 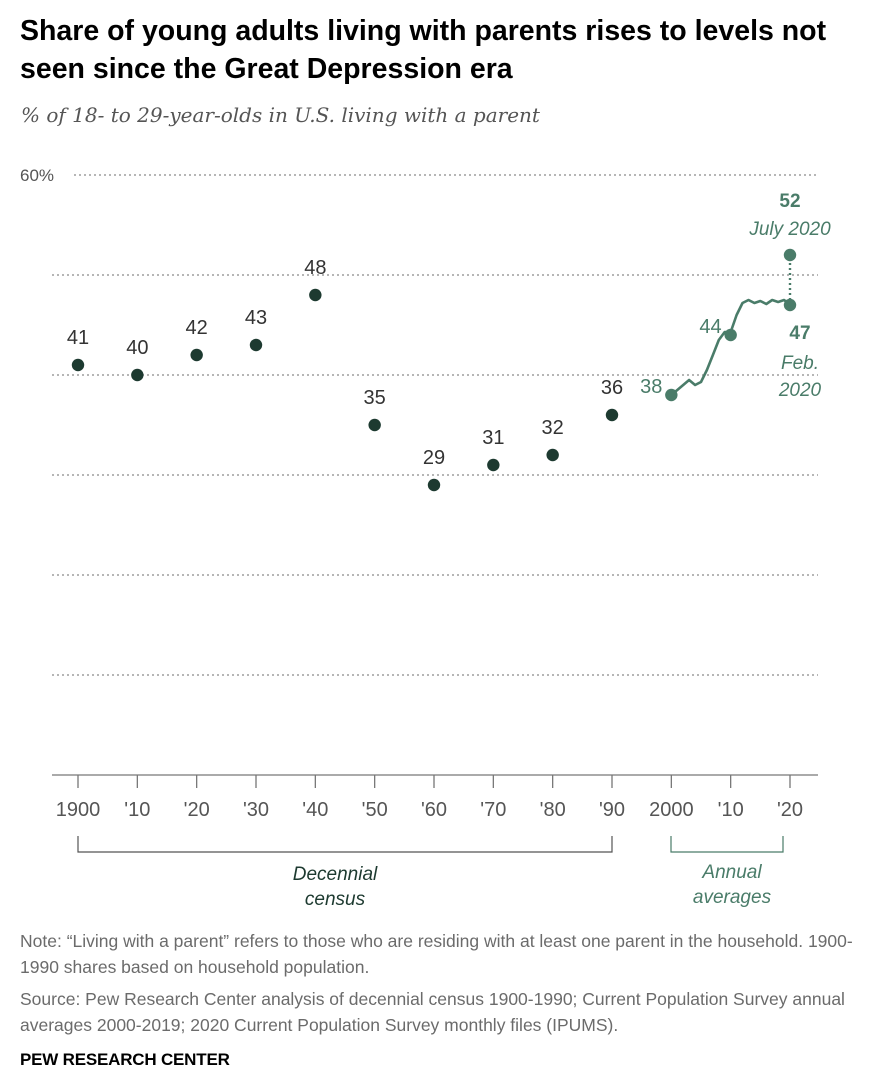 I want to click on census-point-1990, so click(x=612, y=415).